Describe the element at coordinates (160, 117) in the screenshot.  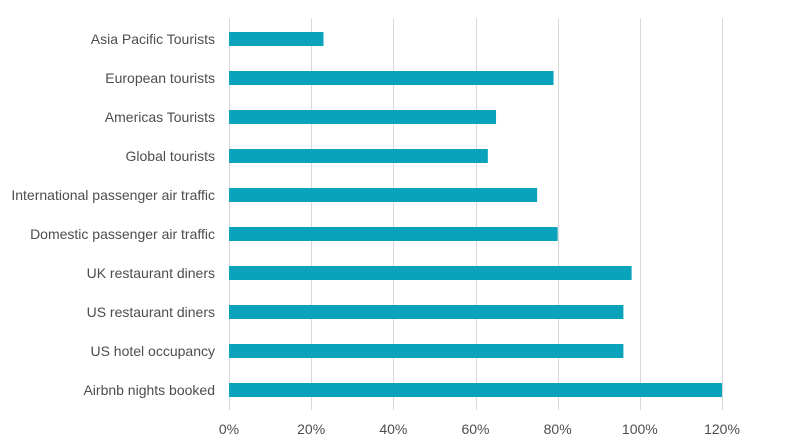
I see `category-label: Americas Tourists` at that location.